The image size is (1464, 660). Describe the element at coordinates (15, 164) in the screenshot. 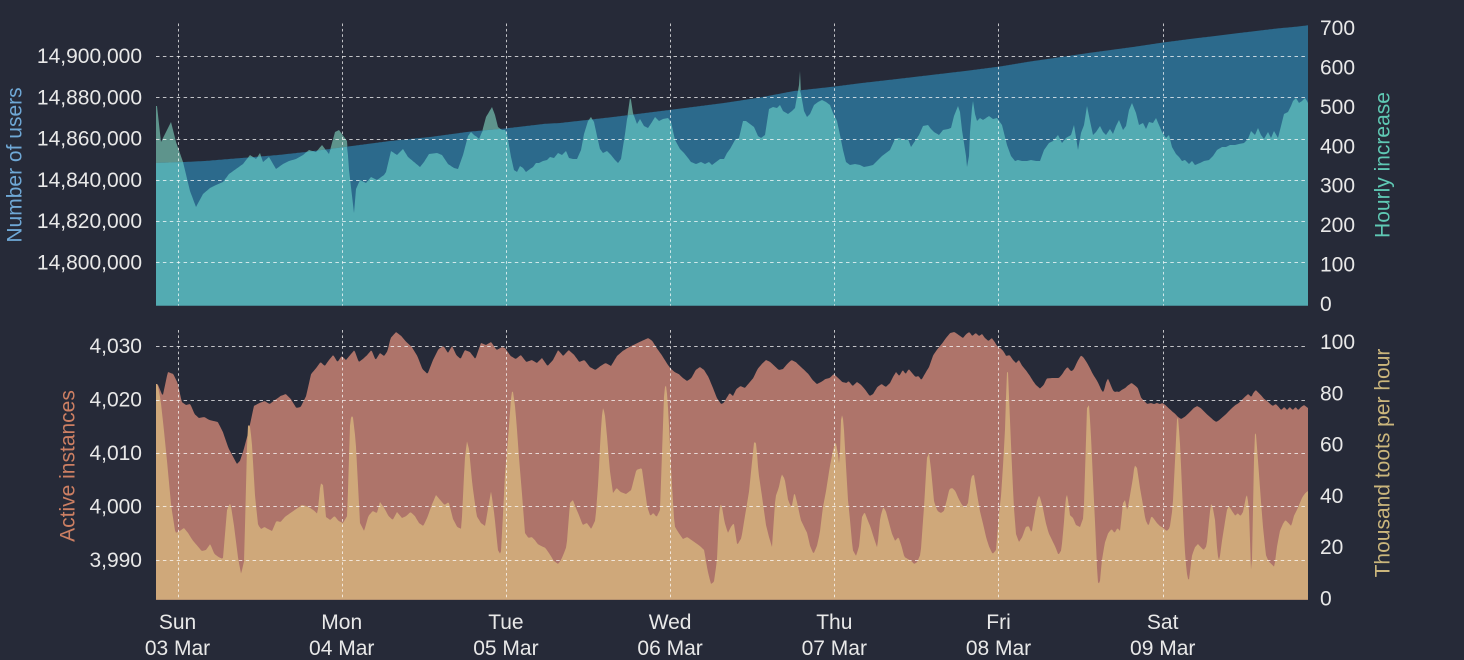

I see `svg-text: Number of users` at that location.